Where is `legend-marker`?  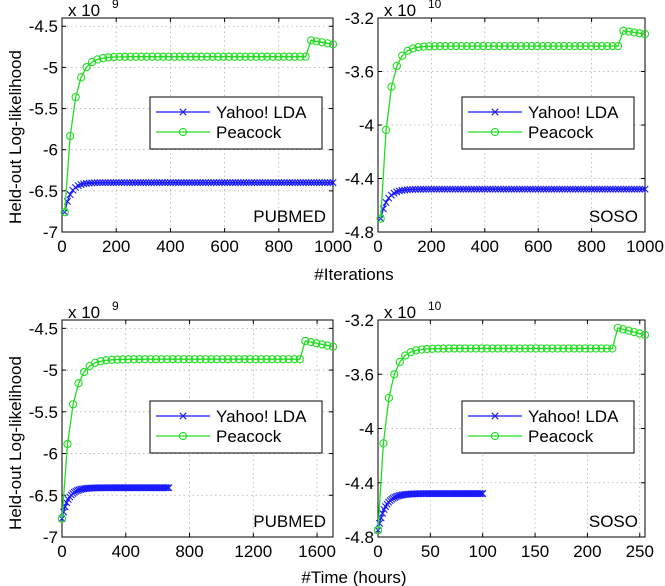
legend-marker is located at coordinates (495, 112).